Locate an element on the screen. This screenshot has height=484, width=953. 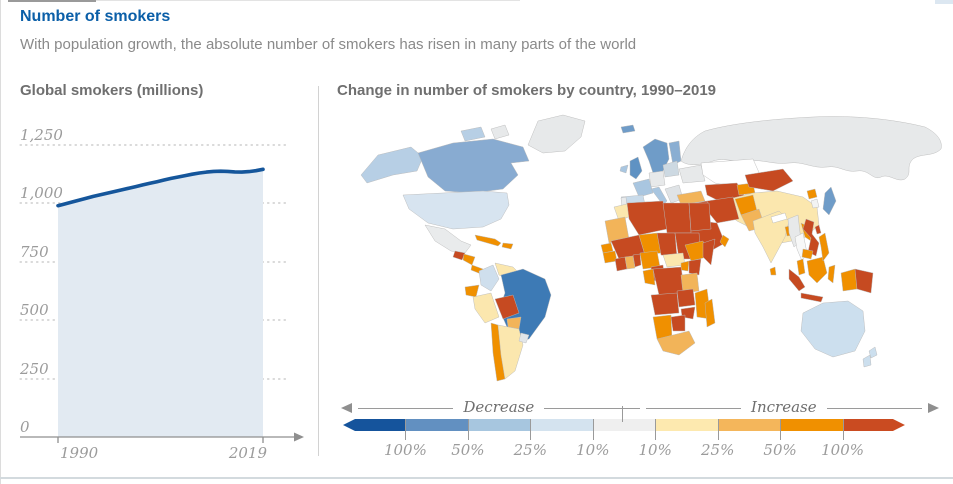
map-region-west-papua is located at coordinates (849, 280).